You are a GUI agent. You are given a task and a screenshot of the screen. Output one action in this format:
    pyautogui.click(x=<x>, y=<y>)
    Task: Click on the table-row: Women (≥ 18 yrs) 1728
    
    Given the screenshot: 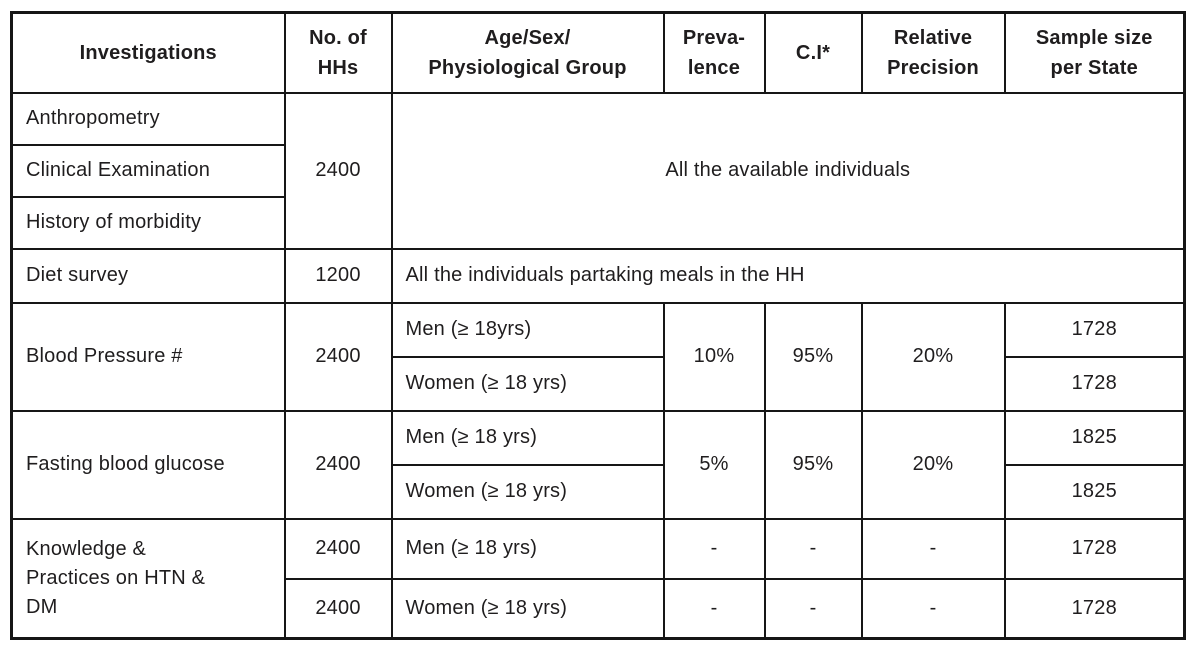 What is the action you would take?
    pyautogui.click(x=599, y=383)
    